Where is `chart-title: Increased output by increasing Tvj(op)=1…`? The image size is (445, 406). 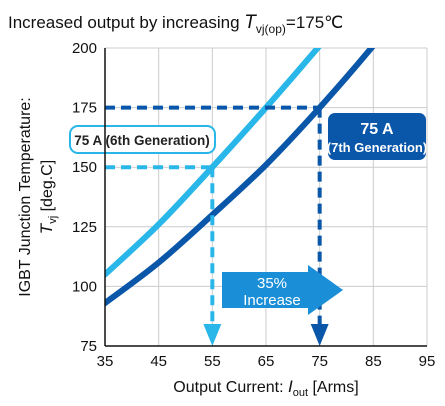 chart-title: Increased output by increasing Tvj(op)=1… is located at coordinates (175, 24).